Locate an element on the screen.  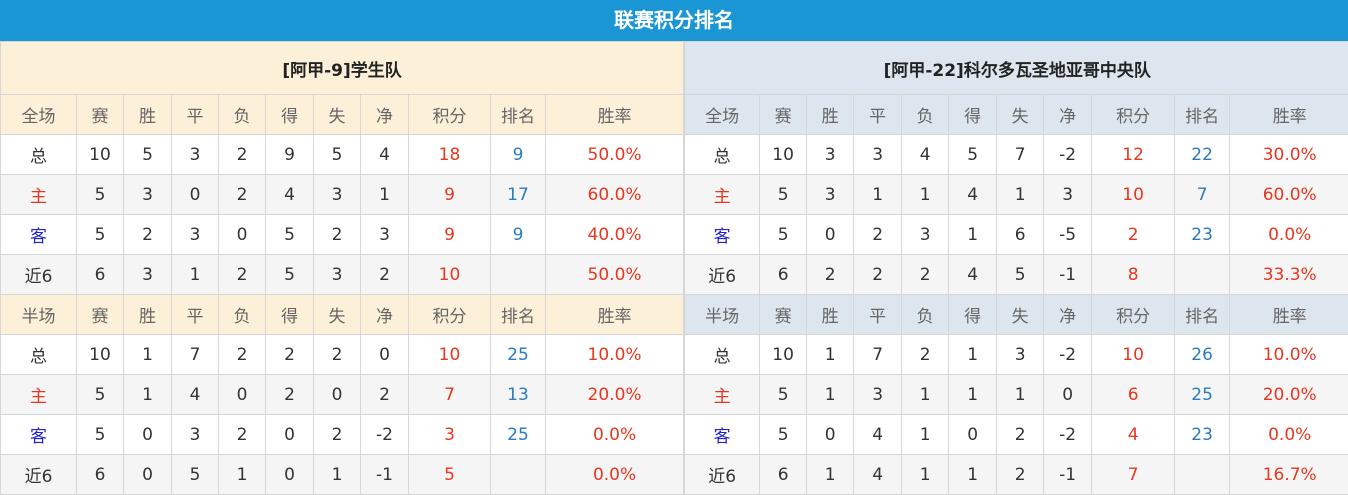
column-header: 排名 is located at coordinates (518, 314).